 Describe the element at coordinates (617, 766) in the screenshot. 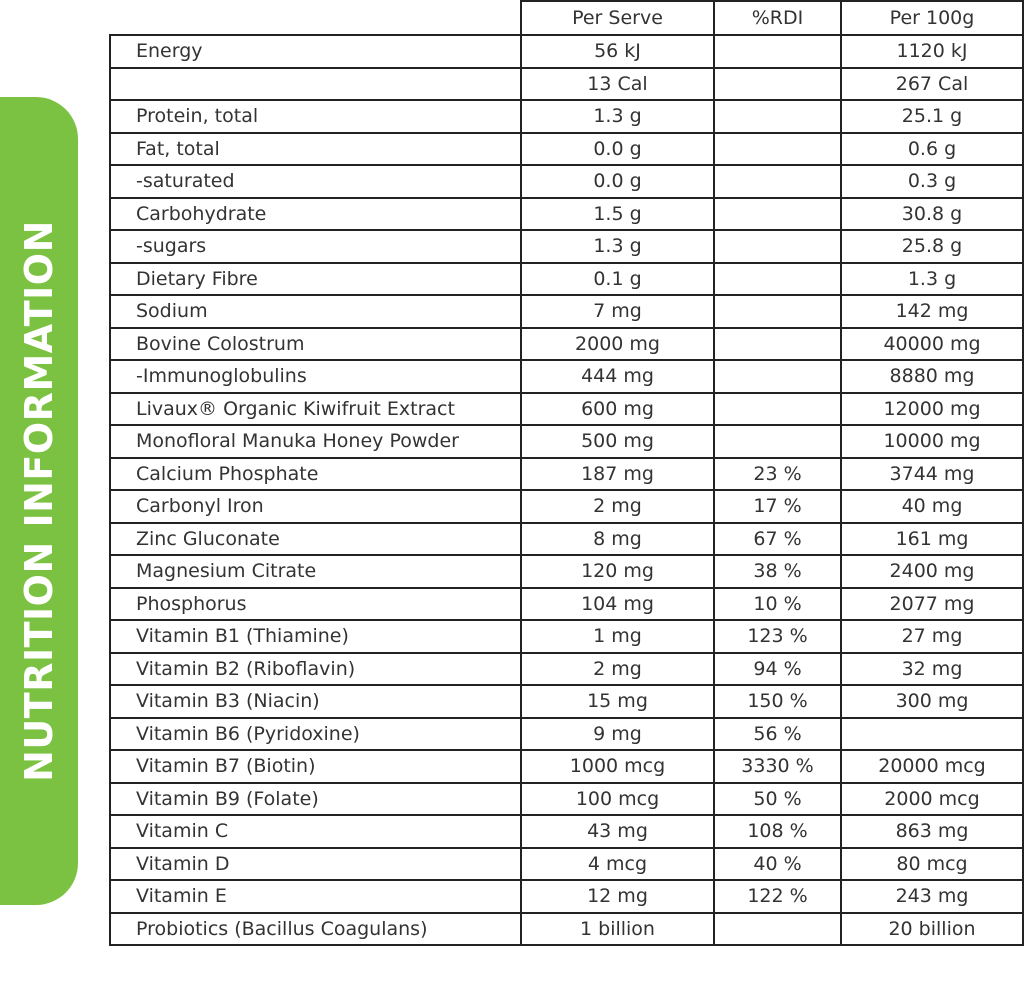

I see `cell-value: 1000 mcg` at that location.